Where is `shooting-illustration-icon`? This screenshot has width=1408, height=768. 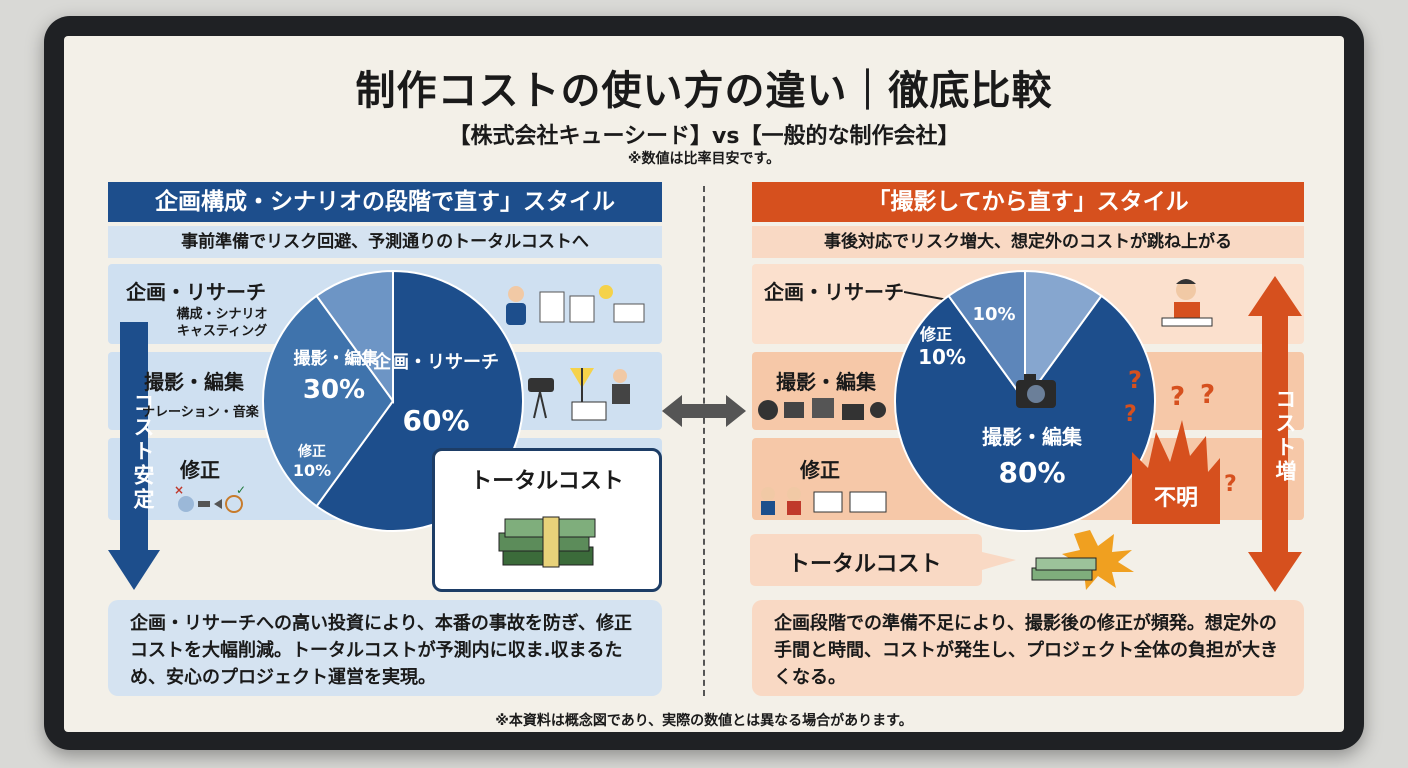 shooting-illustration-icon is located at coordinates (579, 394).